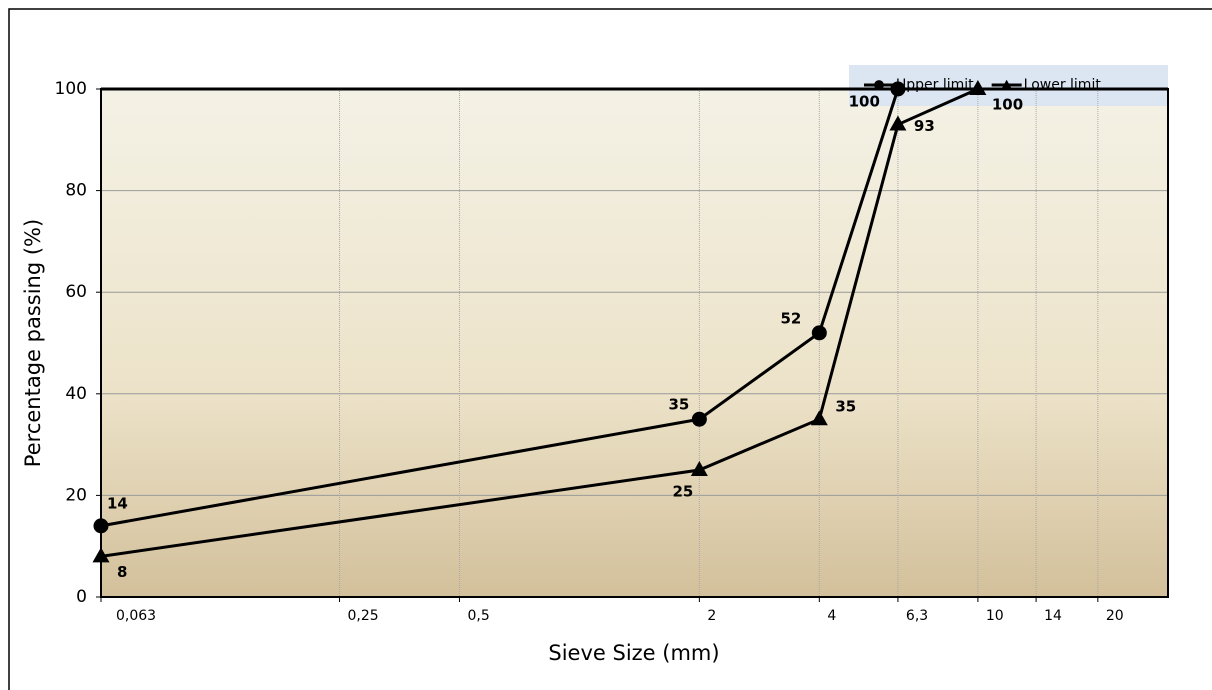 The image size is (1212, 690). What do you see at coordinates (136, 616) in the screenshot?
I see `x-tick-label: 0,063` at bounding box center [136, 616].